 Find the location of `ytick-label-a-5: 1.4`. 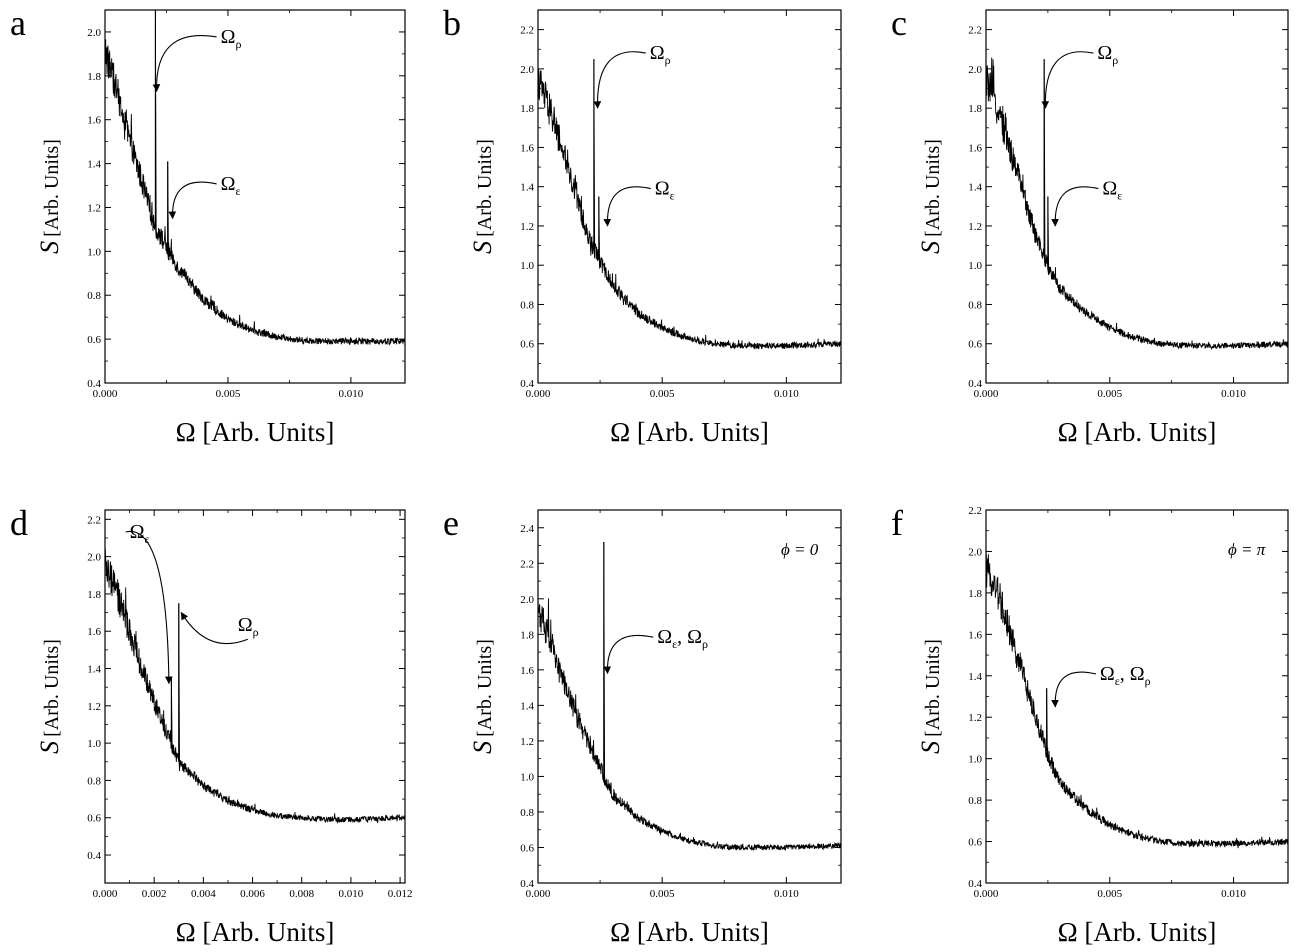

ytick-label-a-5: 1.4 is located at coordinates (94, 165).